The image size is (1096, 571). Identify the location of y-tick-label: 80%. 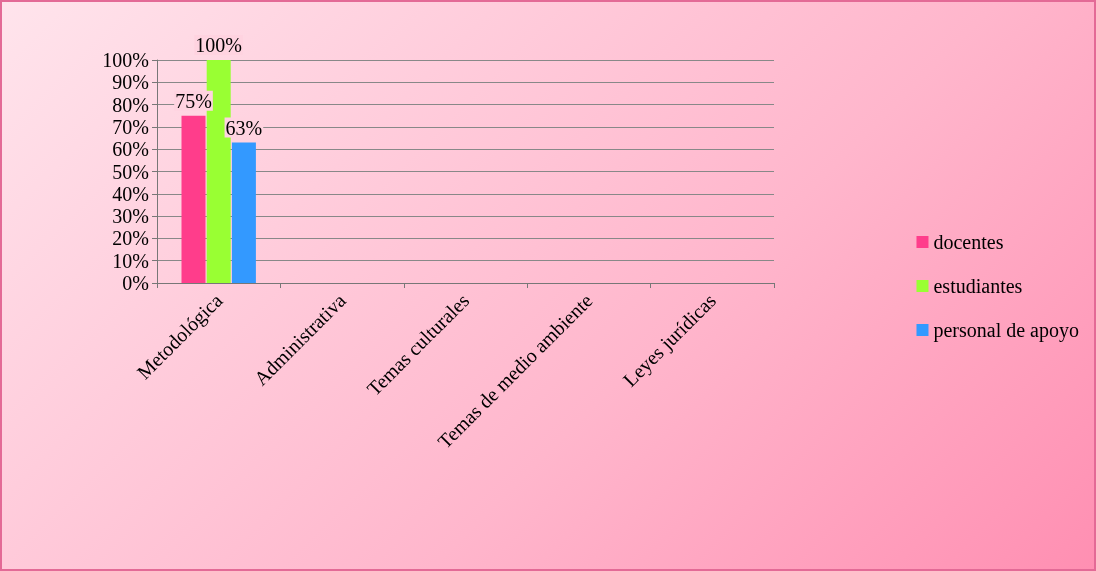
(130, 104).